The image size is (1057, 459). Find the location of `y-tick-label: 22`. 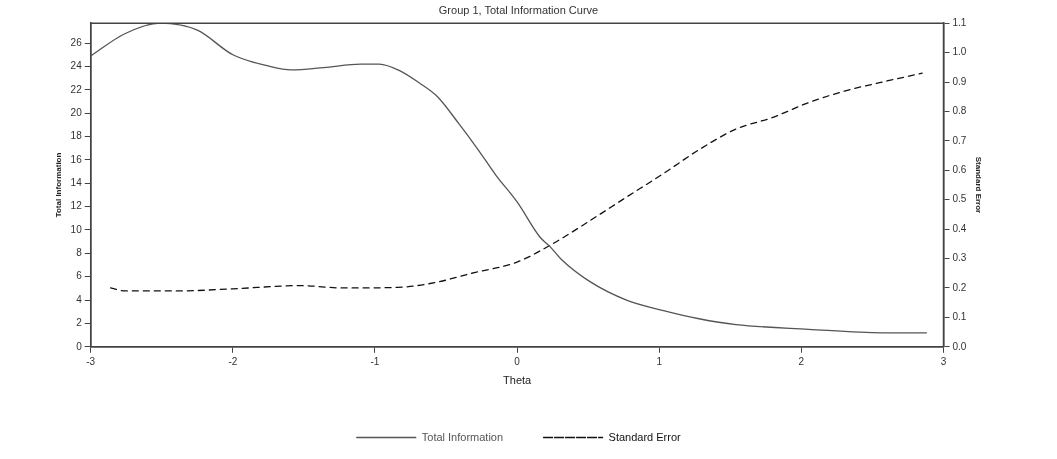

y-tick-label: 22 is located at coordinates (76, 89).